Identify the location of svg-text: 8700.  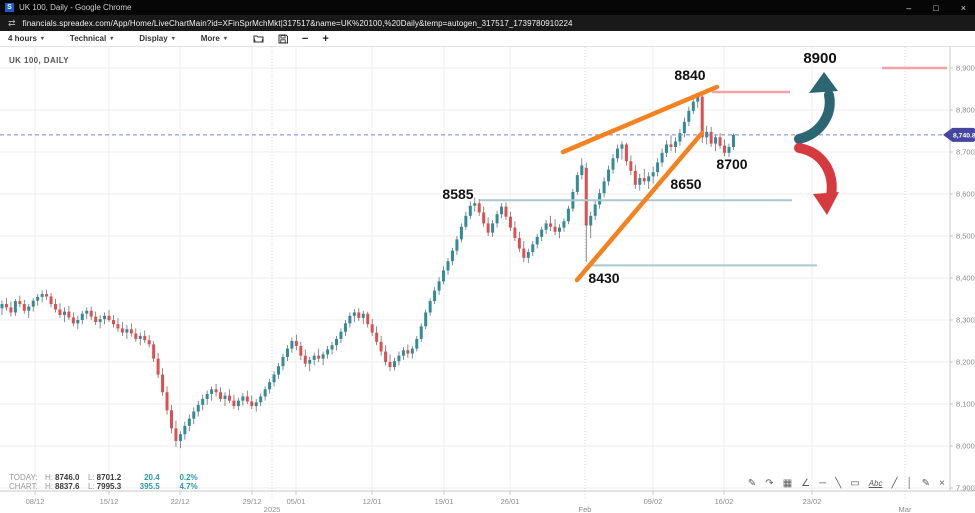
(731, 164).